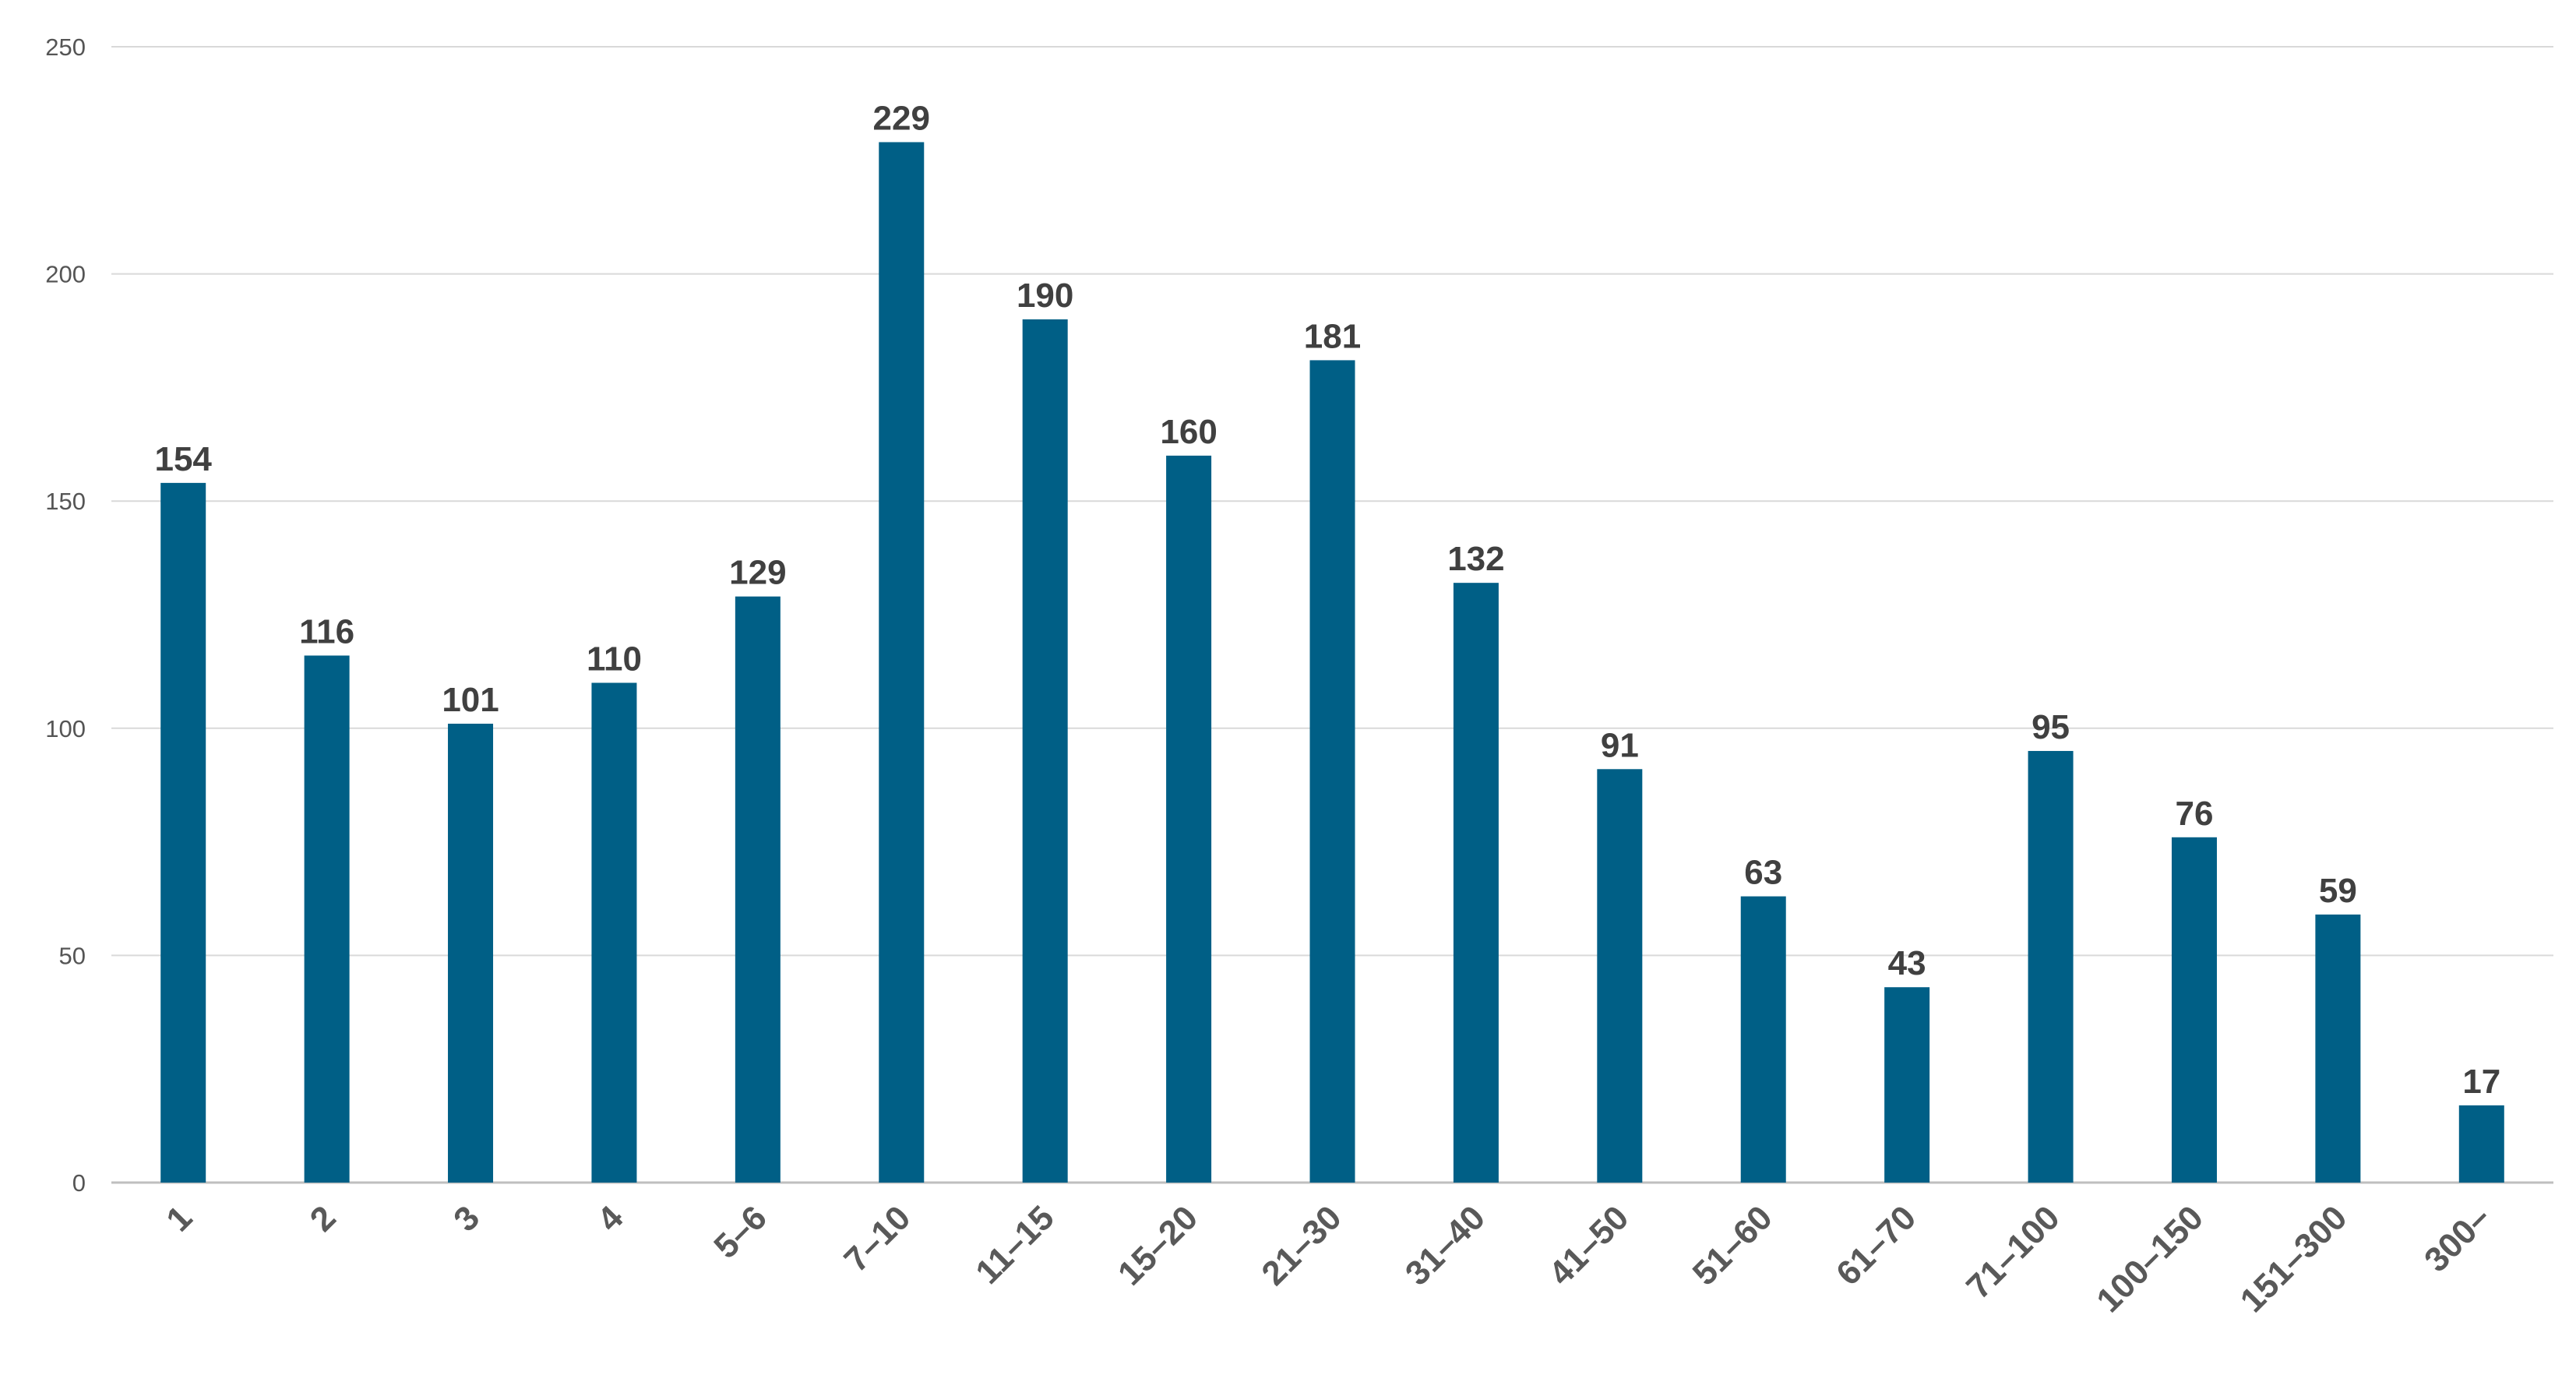  I want to click on data-label: 229, so click(902, 118).